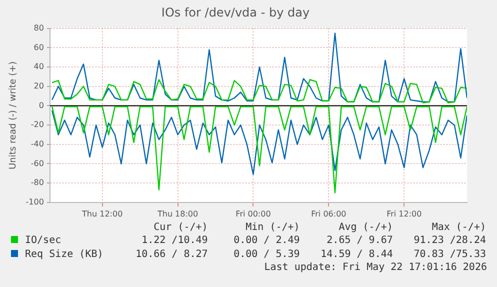 Image resolution: width=497 pixels, height=287 pixels. Describe the element at coordinates (35, 201) in the screenshot. I see `y-tick-label: -100` at that location.